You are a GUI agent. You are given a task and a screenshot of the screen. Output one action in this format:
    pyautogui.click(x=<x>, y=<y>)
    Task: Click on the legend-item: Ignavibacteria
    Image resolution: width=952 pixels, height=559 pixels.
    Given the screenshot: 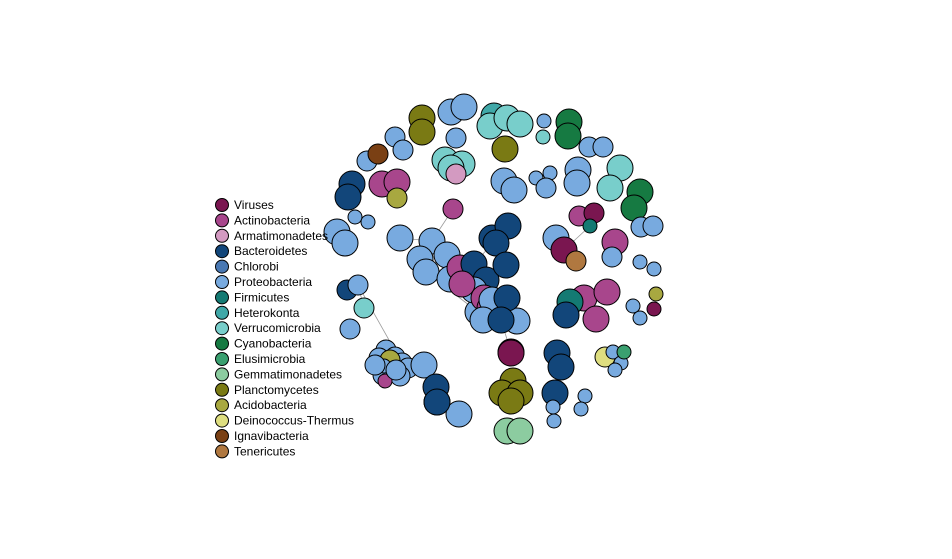 What is the action you would take?
    pyautogui.click(x=262, y=436)
    